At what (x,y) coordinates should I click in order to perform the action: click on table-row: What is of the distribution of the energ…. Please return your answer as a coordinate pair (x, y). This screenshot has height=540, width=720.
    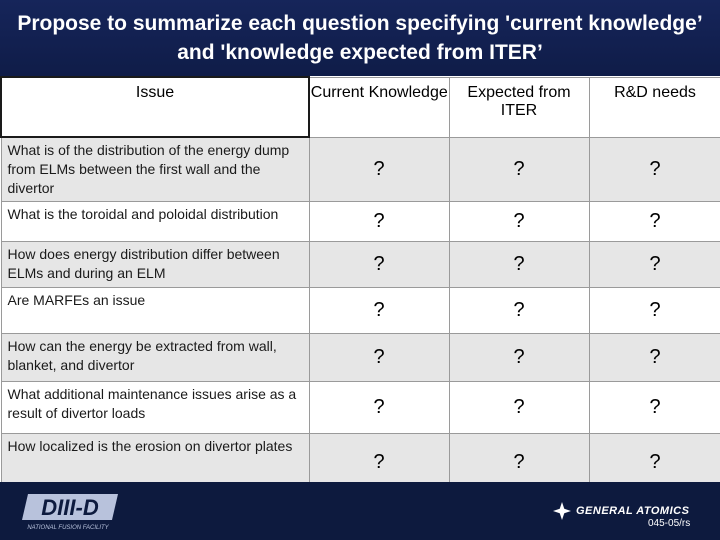
    Looking at the image, I should click on (360, 169).